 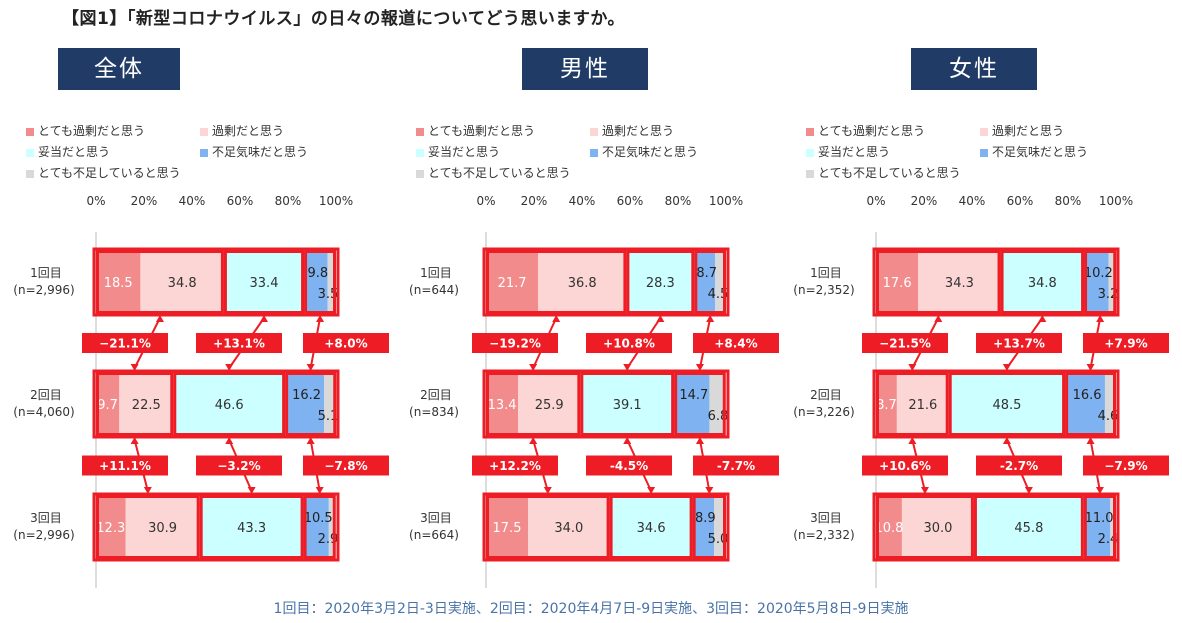 What do you see at coordinates (92, 131) in the screenshot?
I see `legend-label: とても過剰だと思う` at bounding box center [92, 131].